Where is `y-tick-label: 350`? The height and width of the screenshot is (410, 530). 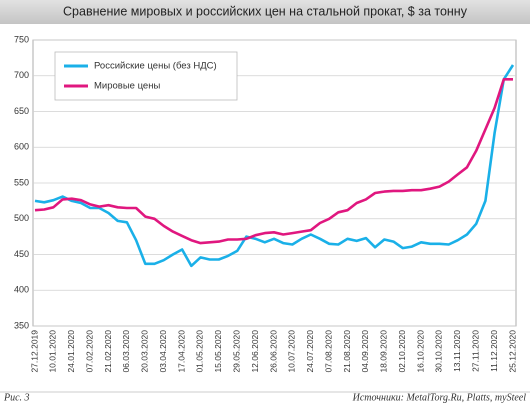
y-tick-label: 350 is located at coordinates (21, 325).